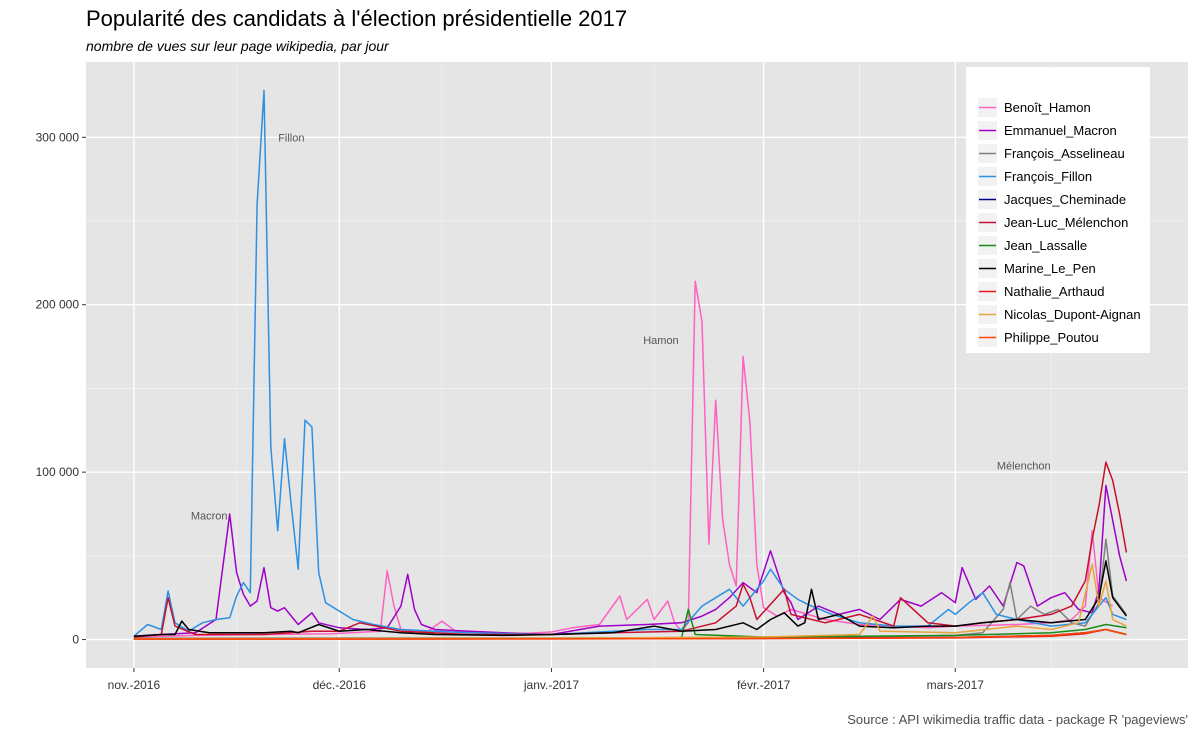 This screenshot has width=1200, height=738. What do you see at coordinates (58, 137) in the screenshot?
I see `y-tick-label: 300 000` at bounding box center [58, 137].